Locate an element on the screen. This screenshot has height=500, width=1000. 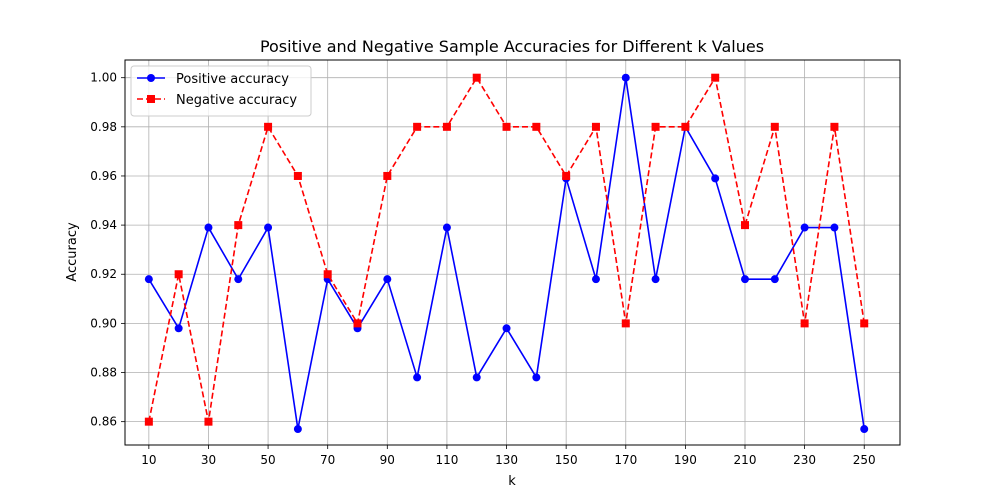
x-tick-label: 50 is located at coordinates (267, 460).